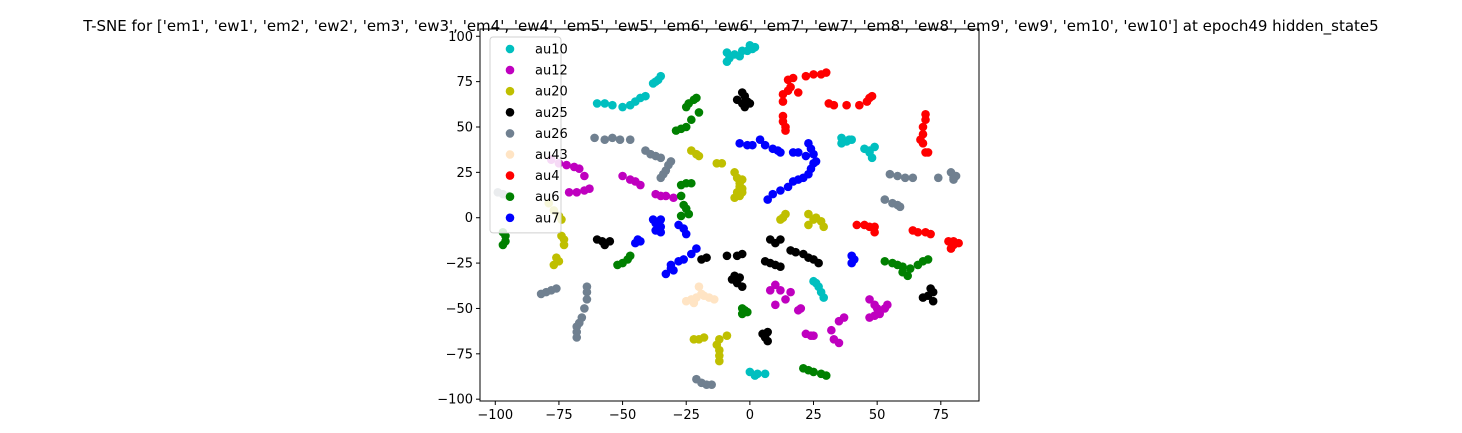  What do you see at coordinates (455, 400) in the screenshot?
I see `y-tick-label: −100` at bounding box center [455, 400].